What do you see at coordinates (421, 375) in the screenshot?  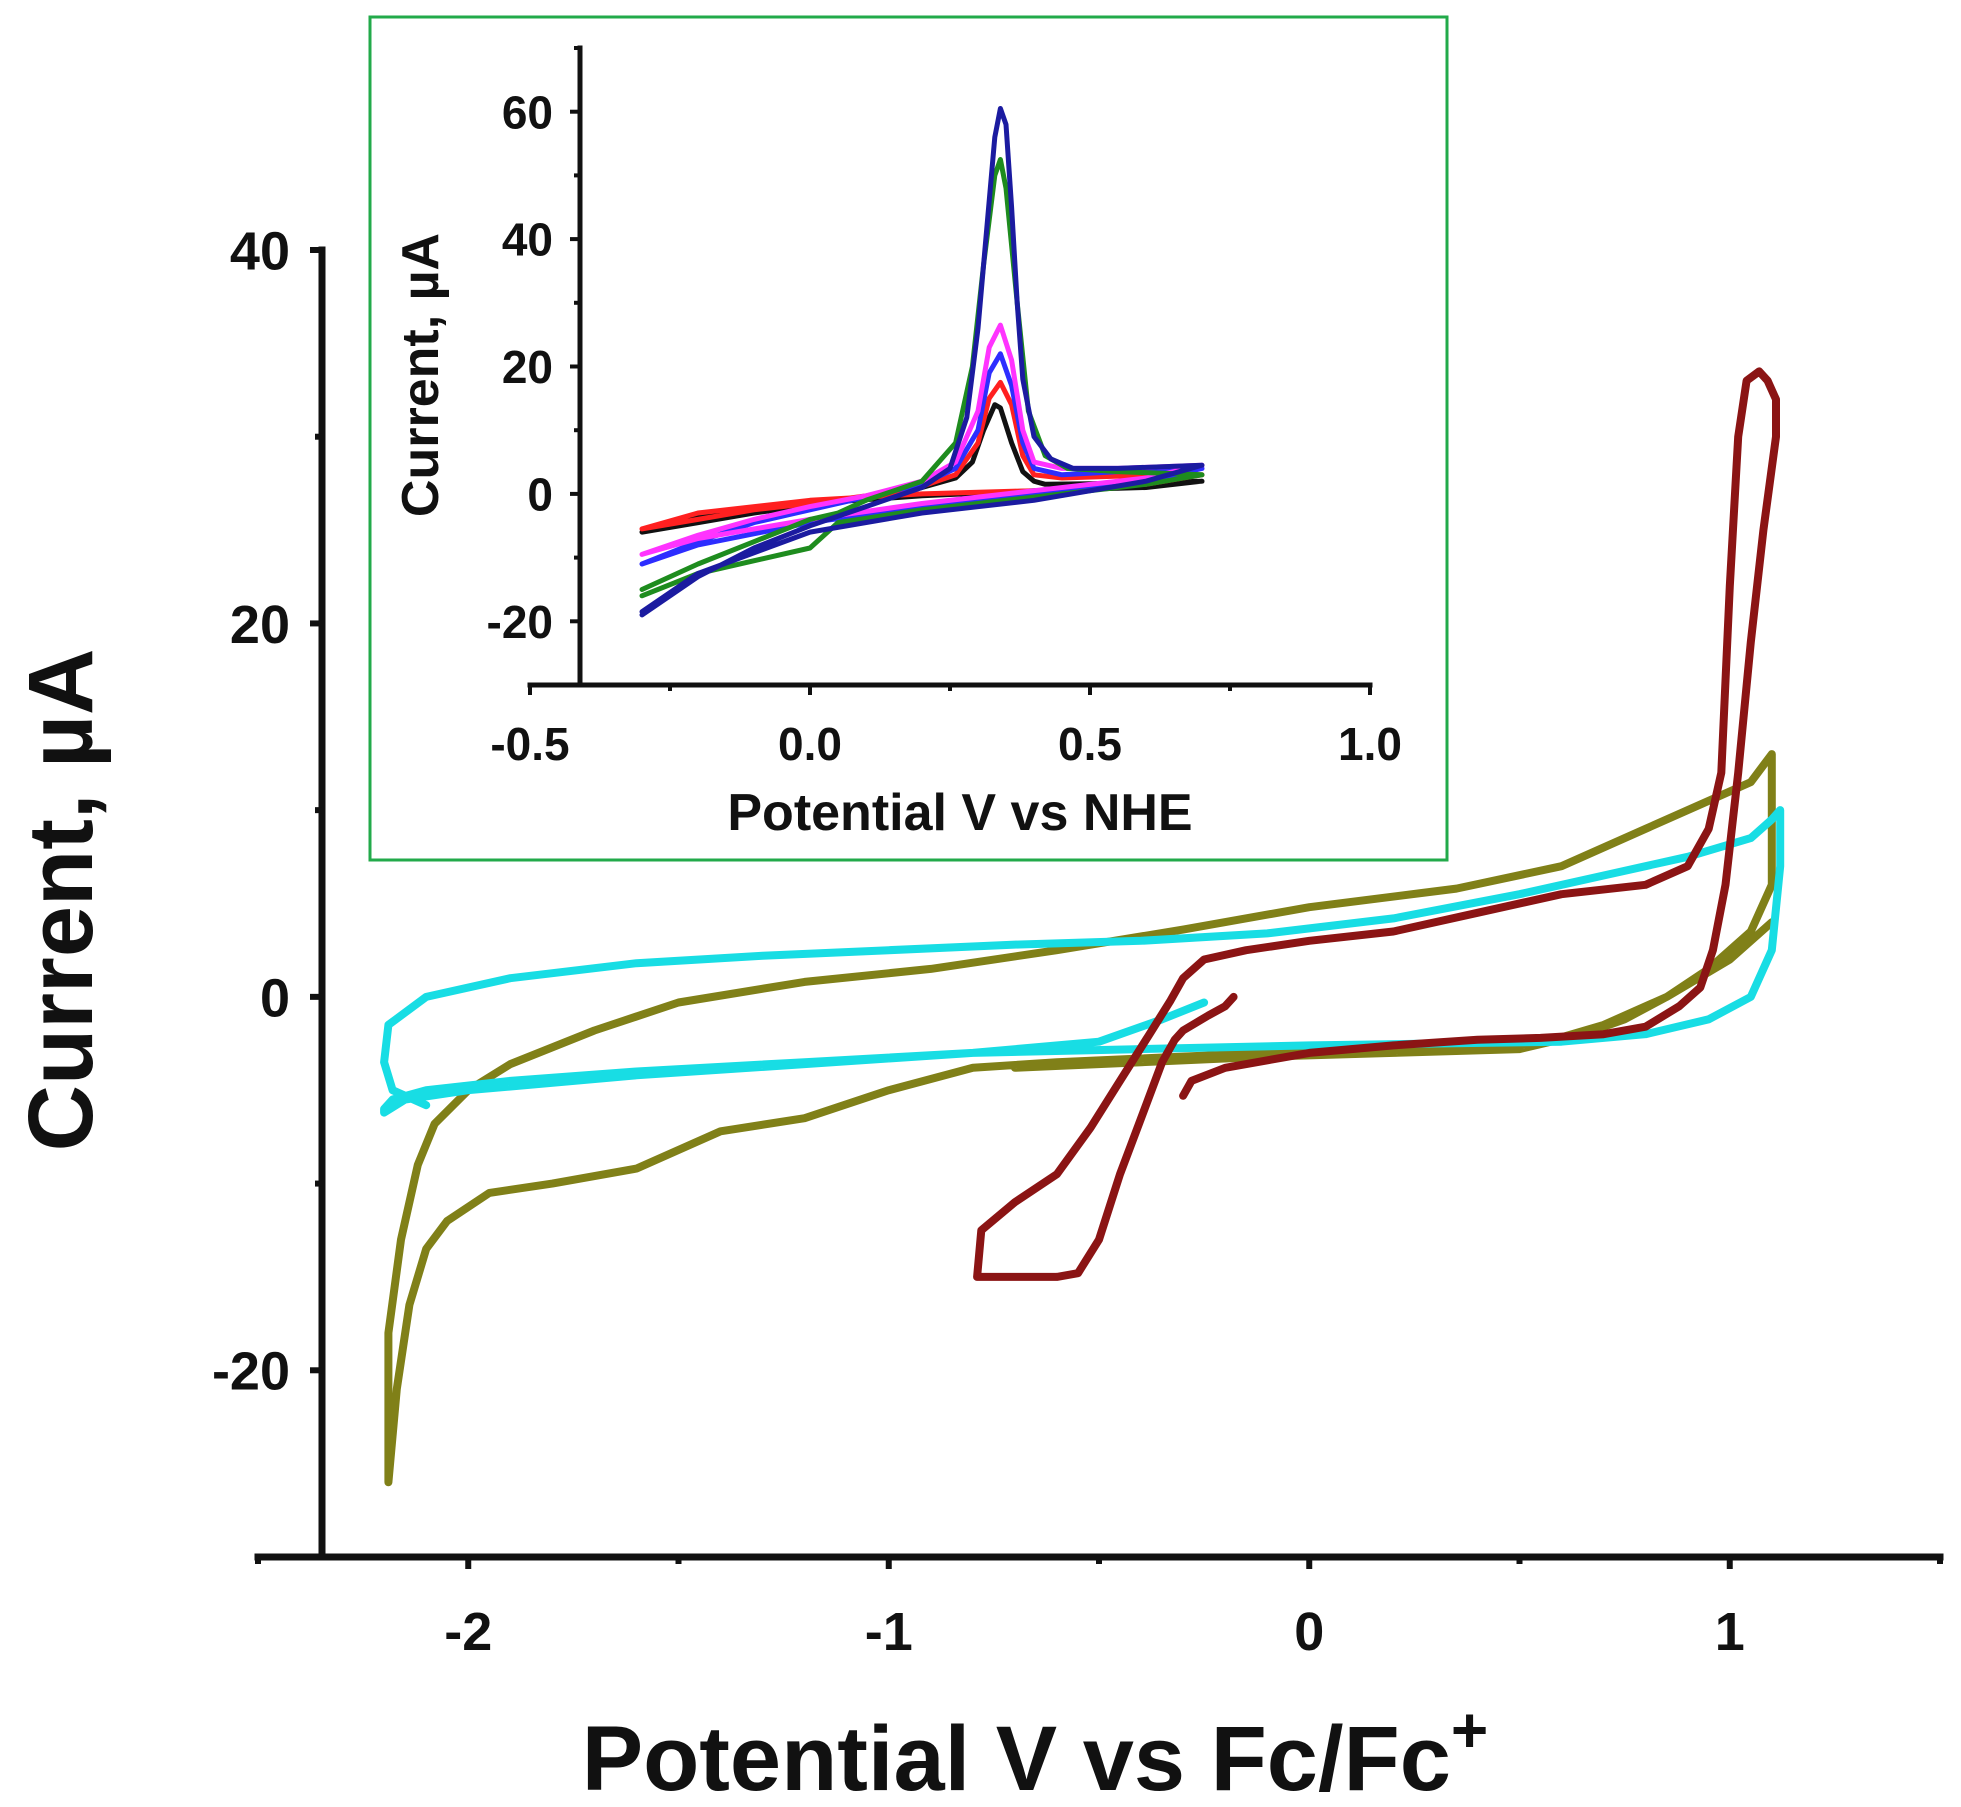 I see `inset-y-axis-title: Current, µA` at bounding box center [421, 375].